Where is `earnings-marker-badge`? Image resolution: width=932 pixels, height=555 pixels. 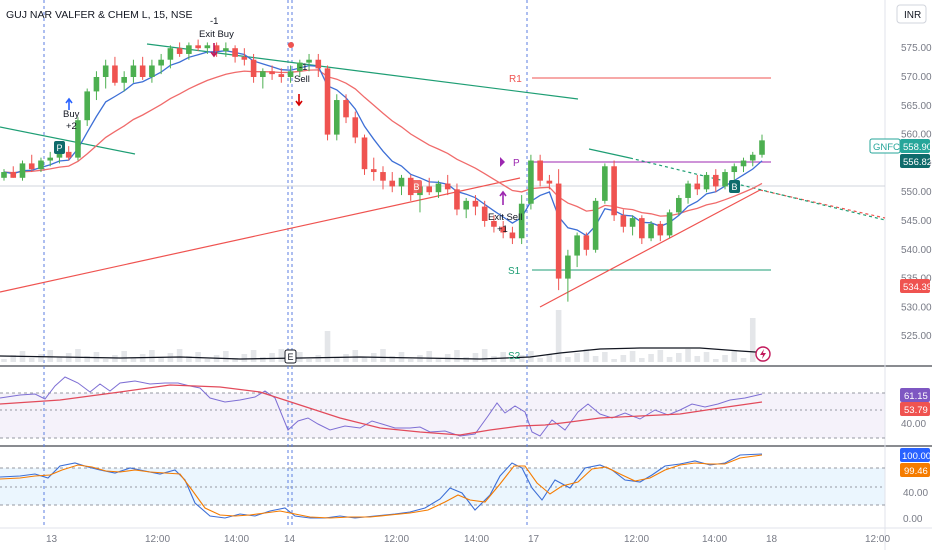
earnings-marker-badge is located at coordinates (290, 356).